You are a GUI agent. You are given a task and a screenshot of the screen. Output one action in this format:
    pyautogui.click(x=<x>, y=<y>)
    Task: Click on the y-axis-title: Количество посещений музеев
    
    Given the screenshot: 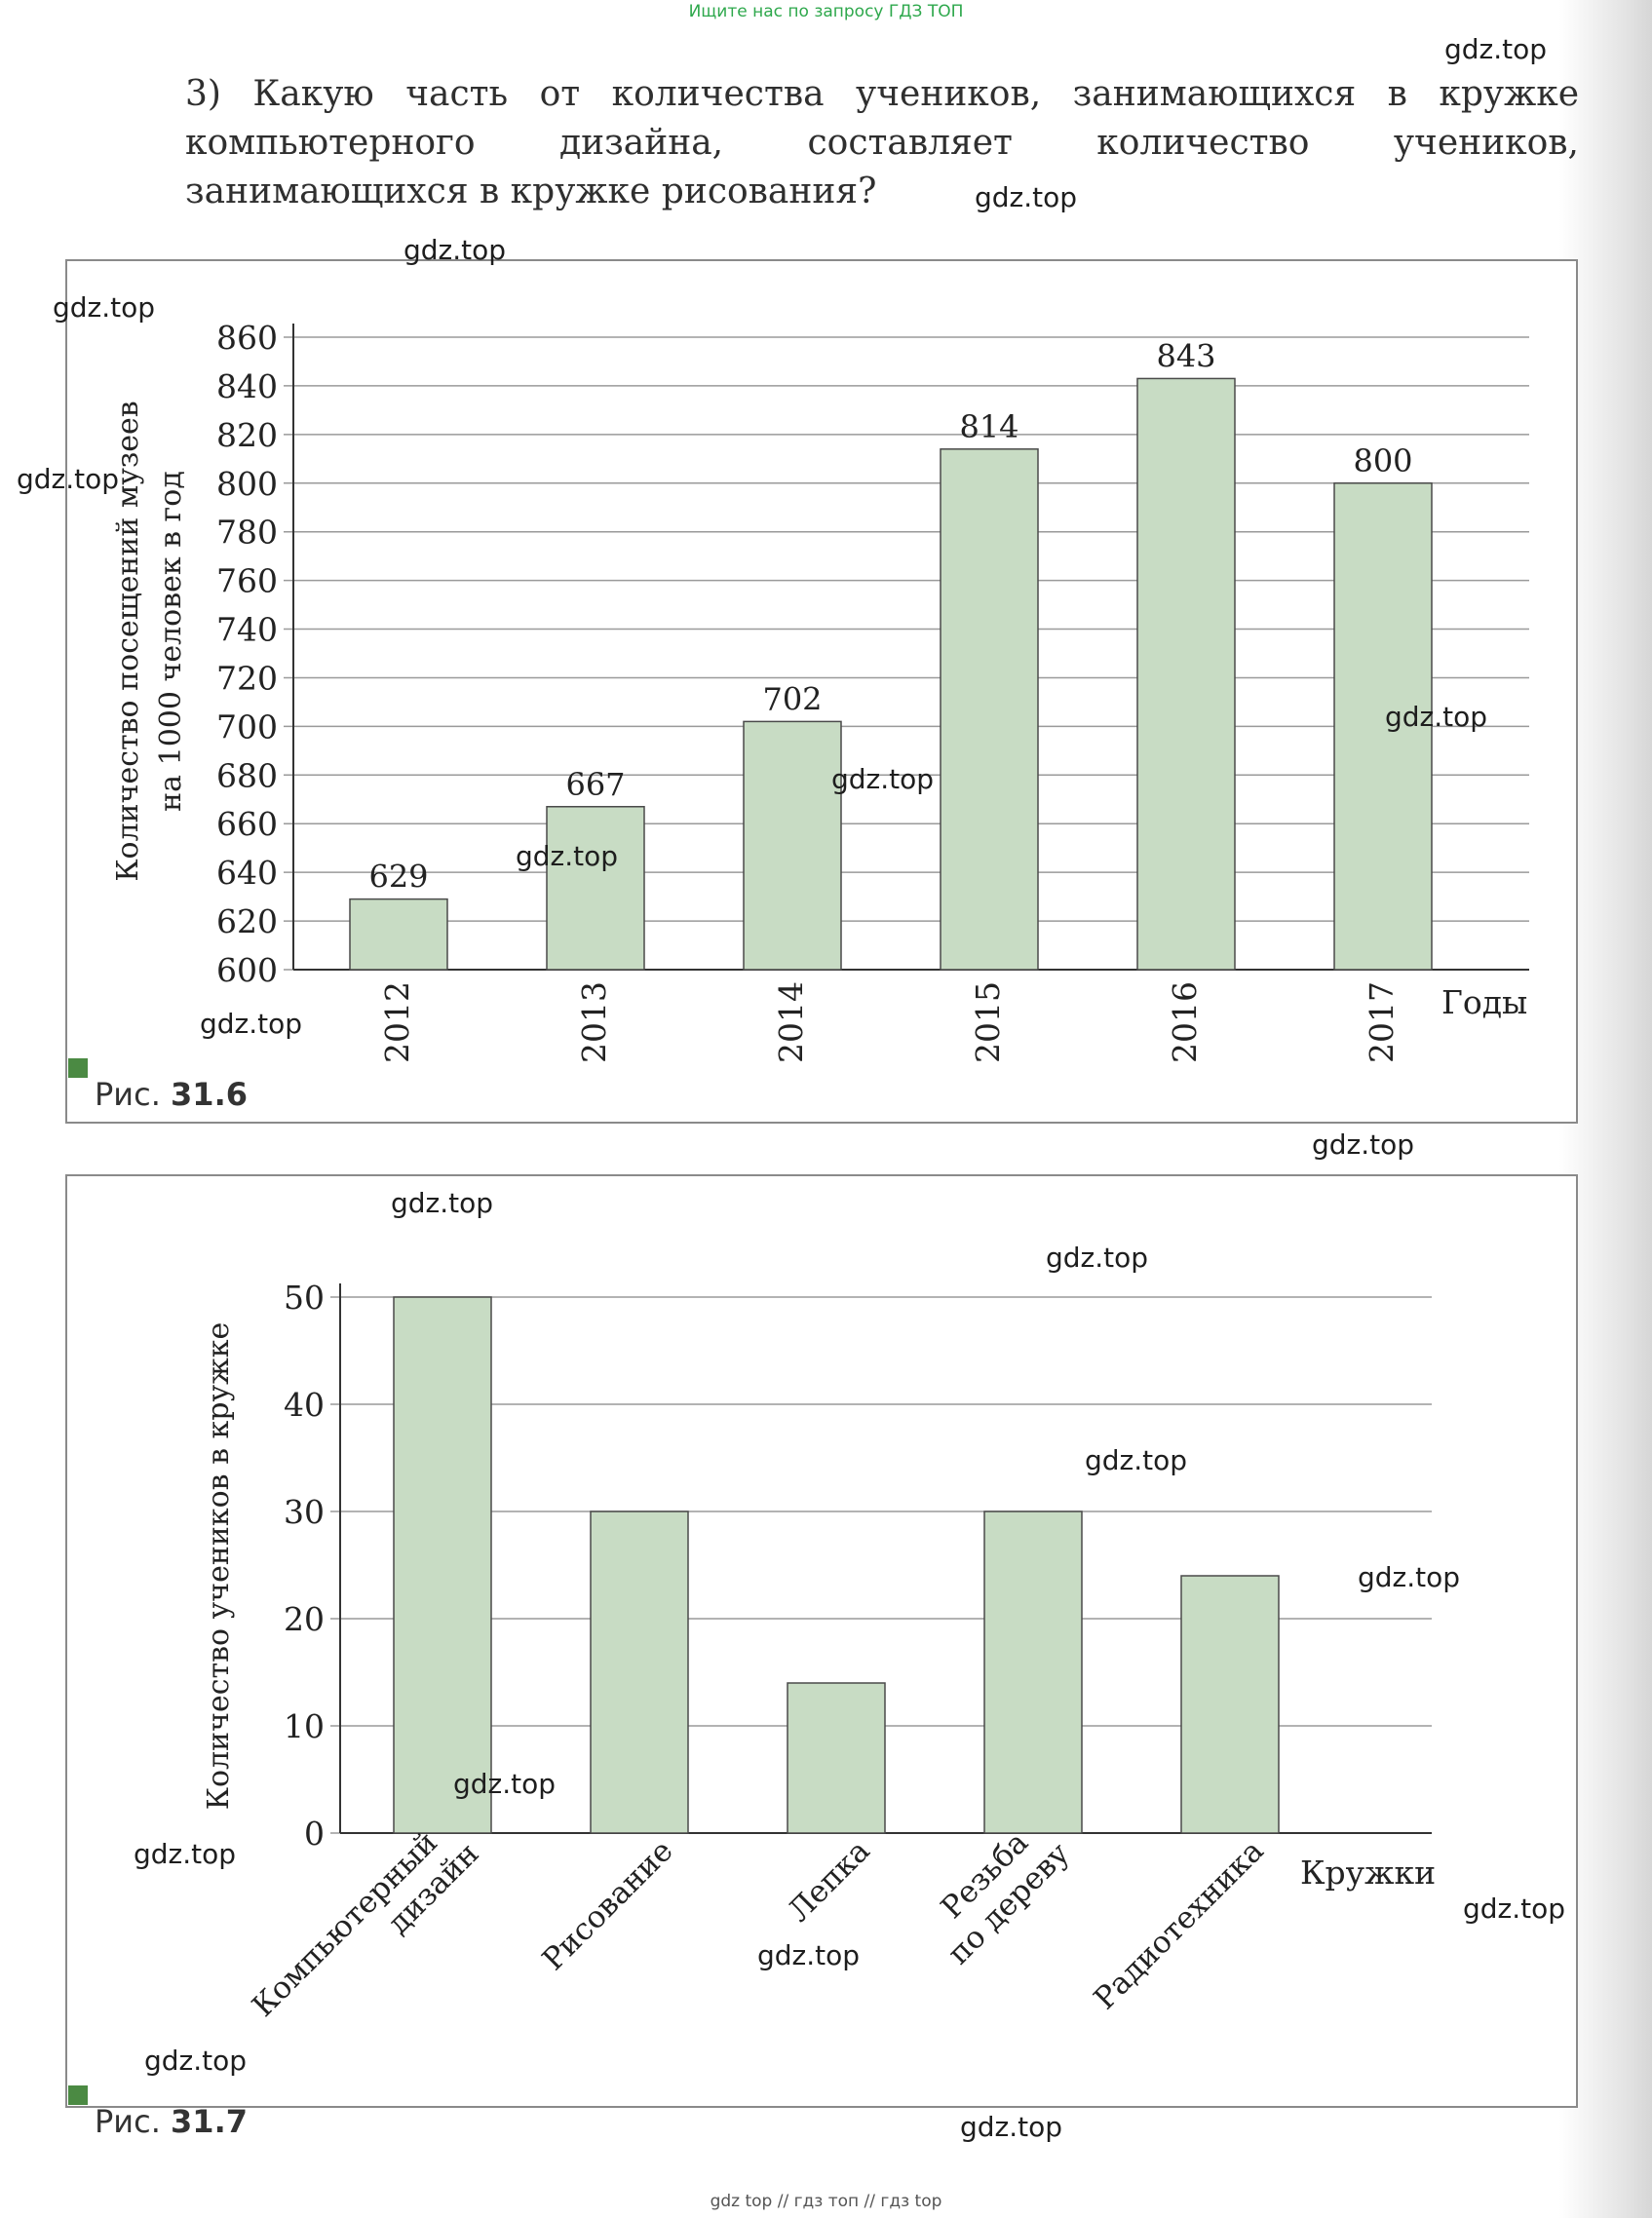 What is the action you would take?
    pyautogui.click(x=128, y=641)
    